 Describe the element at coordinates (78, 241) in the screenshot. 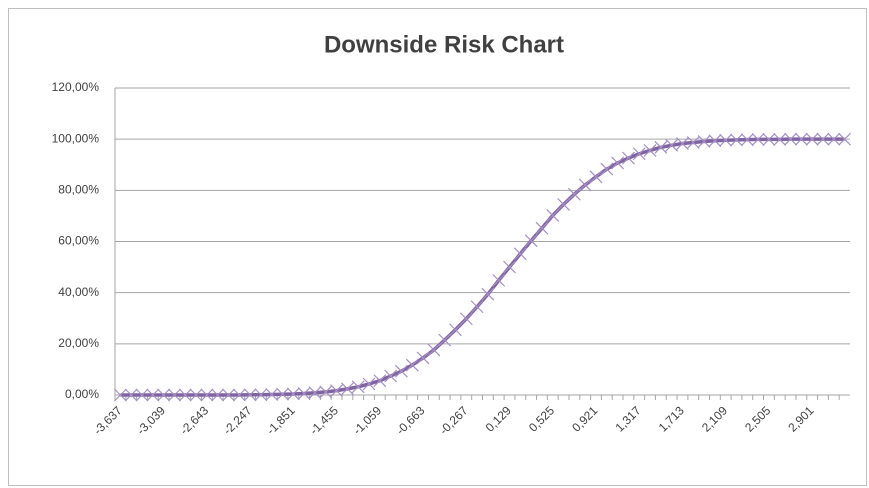

I see `y-tick-label: 60,00%` at that location.